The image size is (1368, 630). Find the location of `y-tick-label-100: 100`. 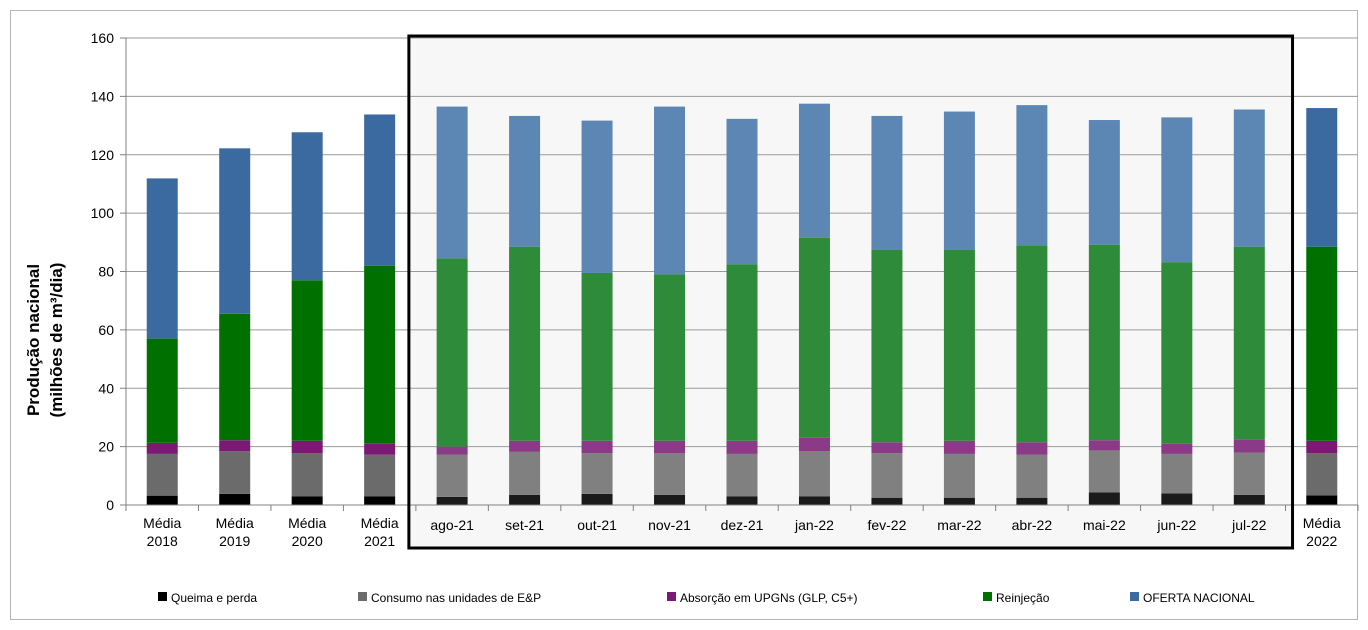

y-tick-label-100: 100 is located at coordinates (103, 213).